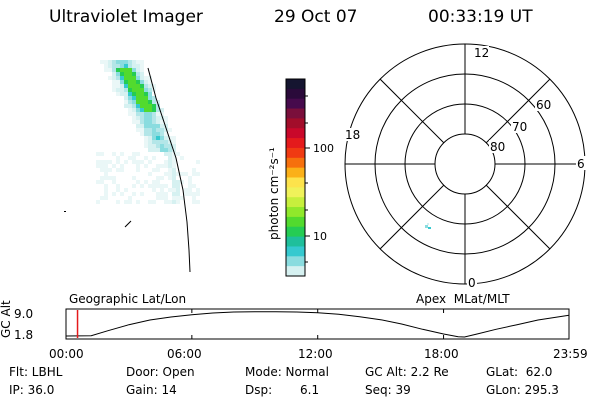 The height and width of the screenshot is (400, 600). Describe the element at coordinates (519, 127) in the screenshot. I see `lat-label-70: 70` at that location.